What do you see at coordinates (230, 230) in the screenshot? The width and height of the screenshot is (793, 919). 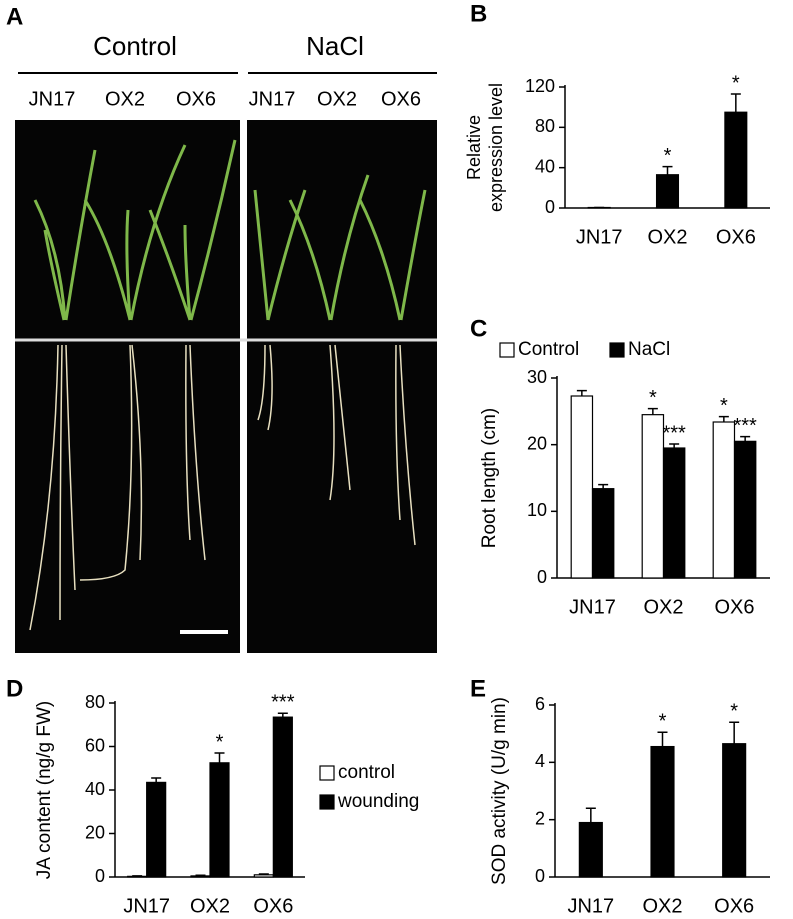 I see `shoots` at bounding box center [230, 230].